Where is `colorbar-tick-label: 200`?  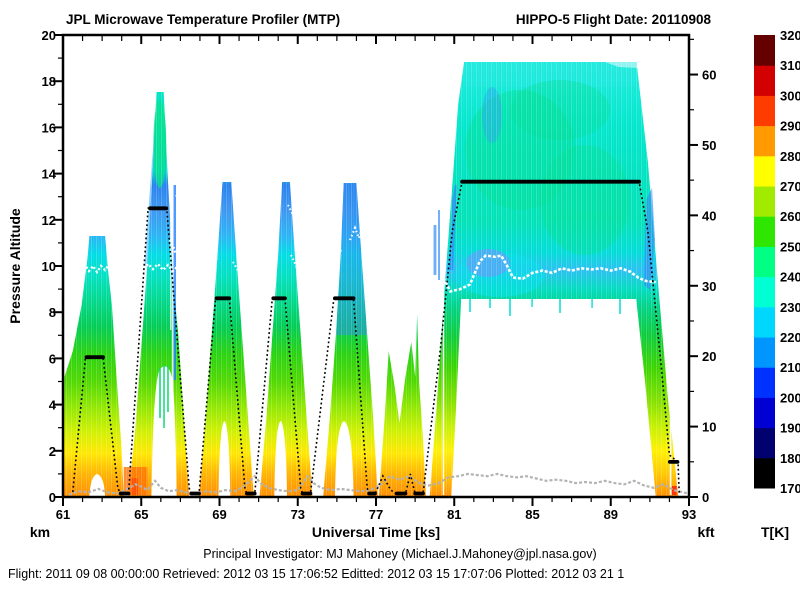
colorbar-tick-label: 200 is located at coordinates (790, 397).